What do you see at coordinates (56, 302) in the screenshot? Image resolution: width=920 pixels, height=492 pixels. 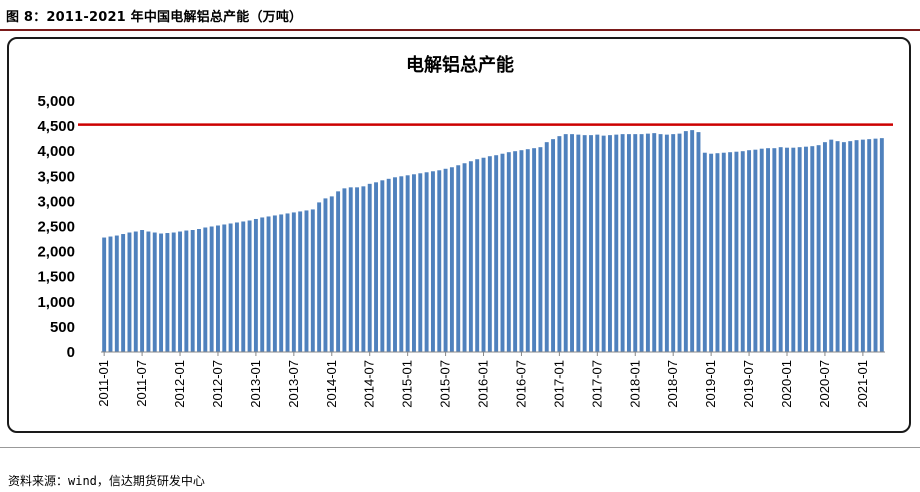 I see `y-tick-label: 1,000` at bounding box center [56, 302].